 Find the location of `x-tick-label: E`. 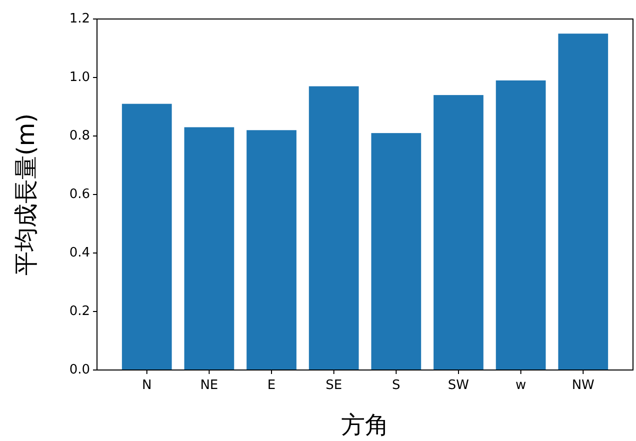

x-tick-label: E is located at coordinates (271, 385).